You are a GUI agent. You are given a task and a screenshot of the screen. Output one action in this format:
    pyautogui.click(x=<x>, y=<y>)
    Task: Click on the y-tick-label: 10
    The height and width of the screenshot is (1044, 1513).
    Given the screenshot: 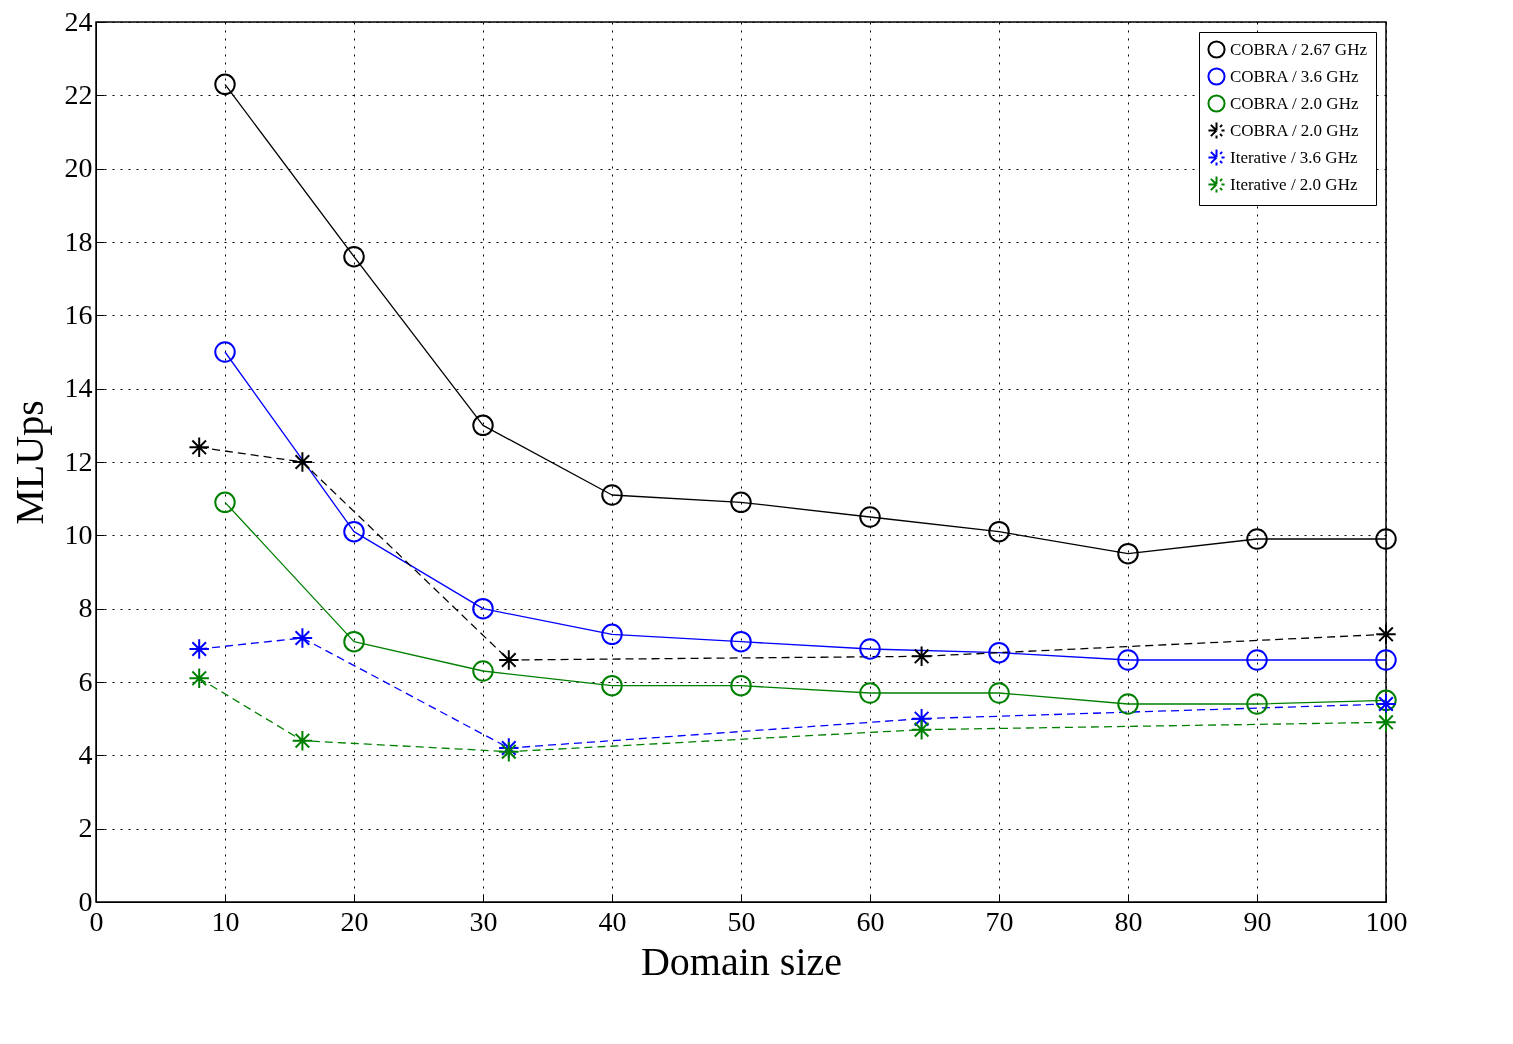 What is the action you would take?
    pyautogui.click(x=78, y=534)
    